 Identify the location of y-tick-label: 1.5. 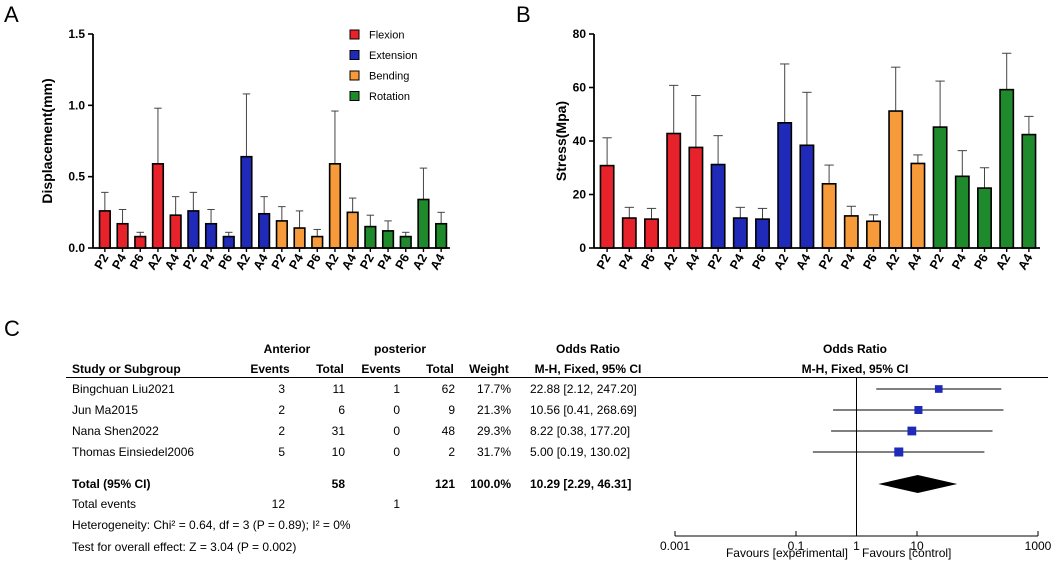
(76, 34).